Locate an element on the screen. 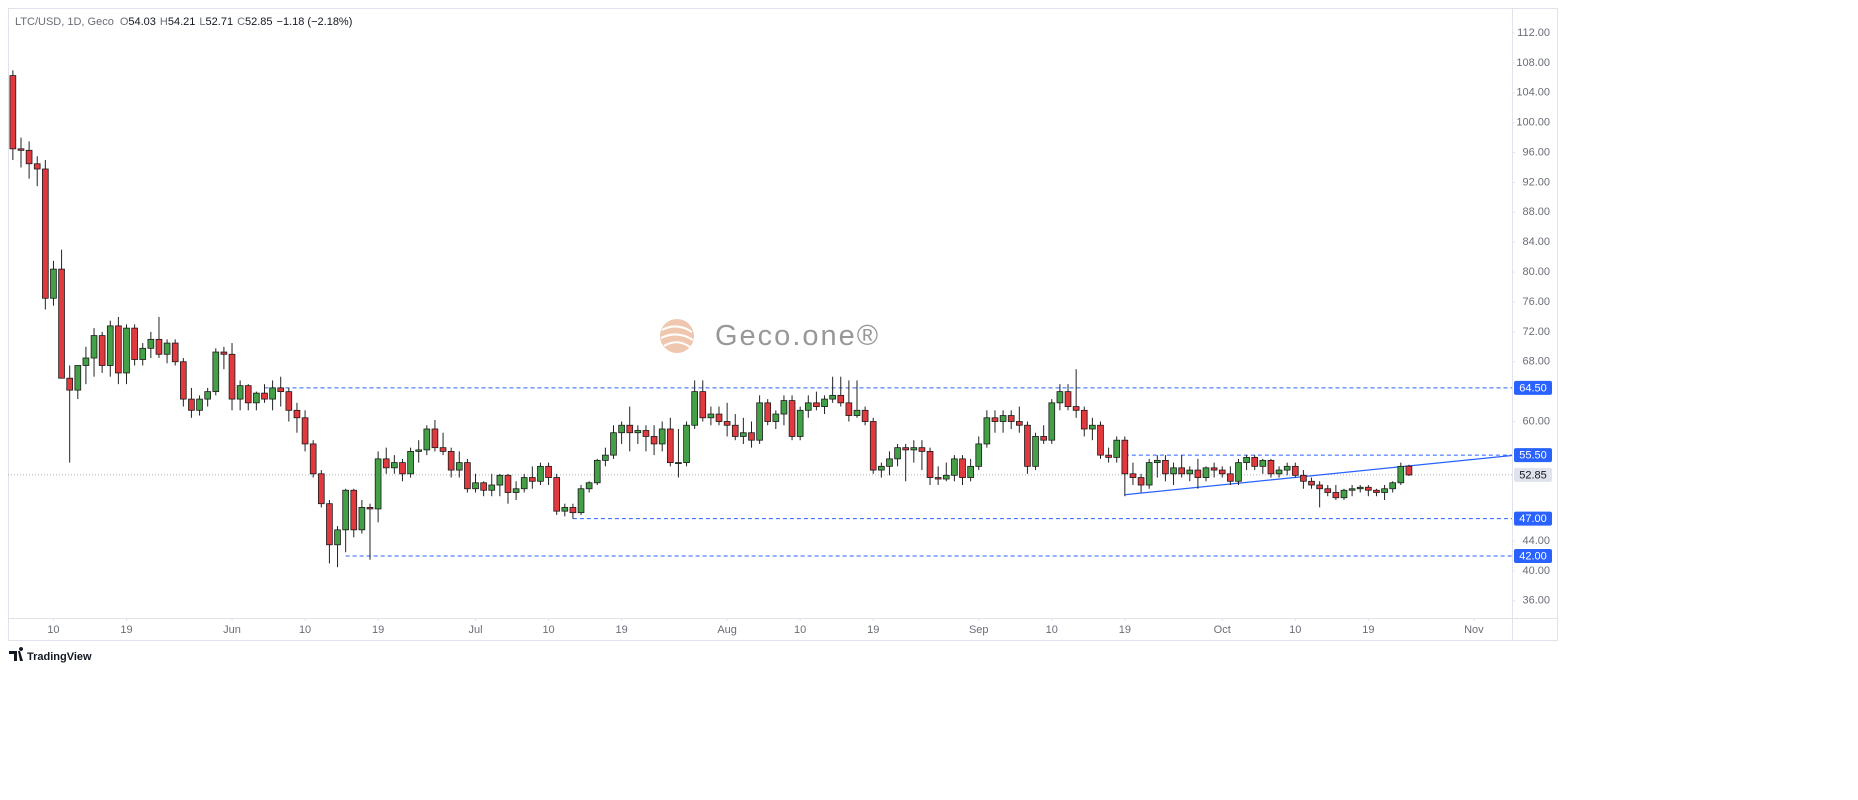 This screenshot has height=800, width=1858. price-badge-label: 55.50 is located at coordinates (1533, 456).